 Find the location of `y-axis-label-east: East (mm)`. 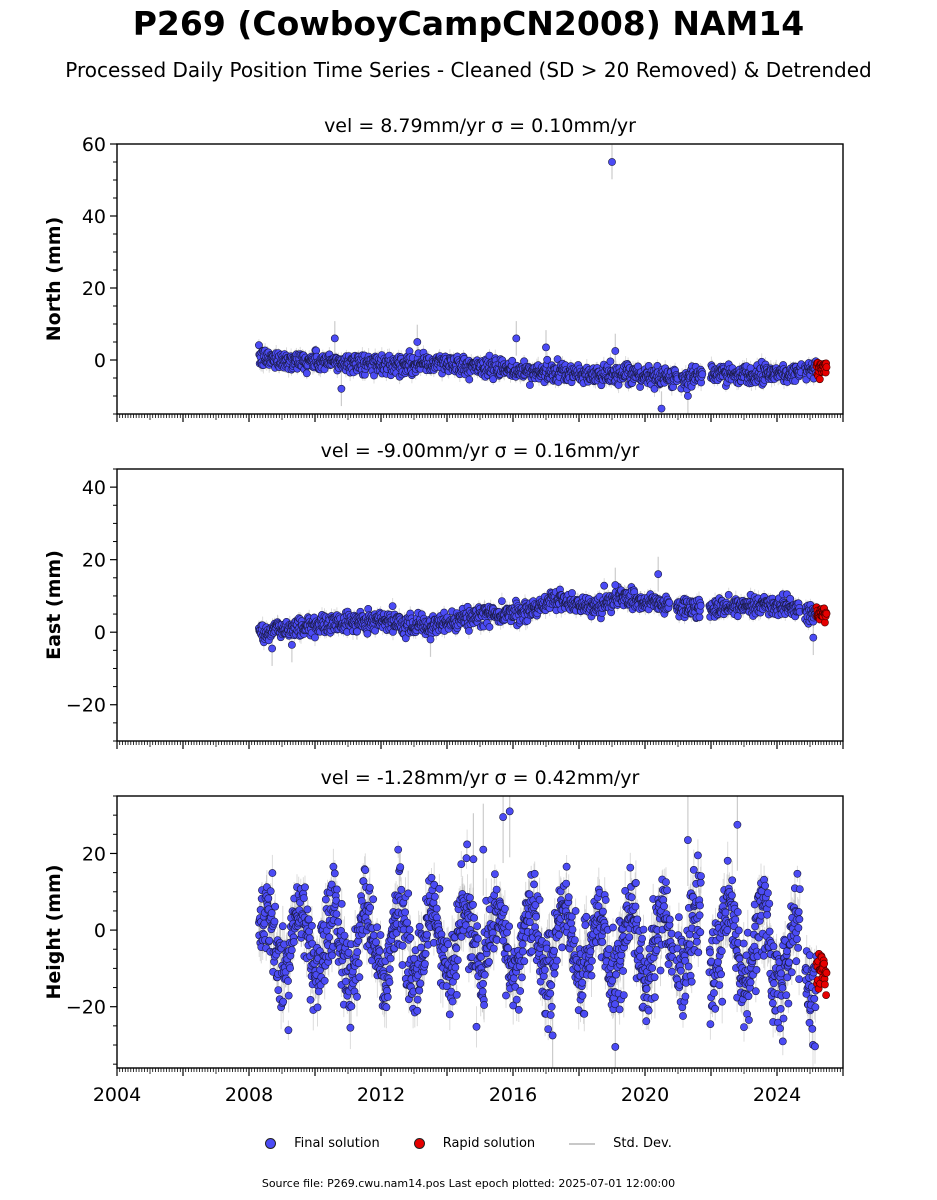

y-axis-label-east: East (mm) is located at coordinates (54, 605).